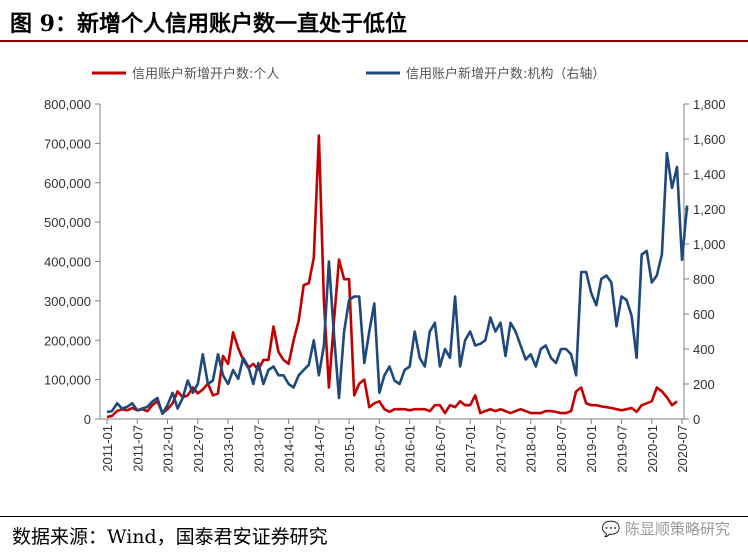 Image resolution: width=748 pixels, height=555 pixels. Describe the element at coordinates (198, 449) in the screenshot. I see `x-tick-label: 2012-07` at that location.